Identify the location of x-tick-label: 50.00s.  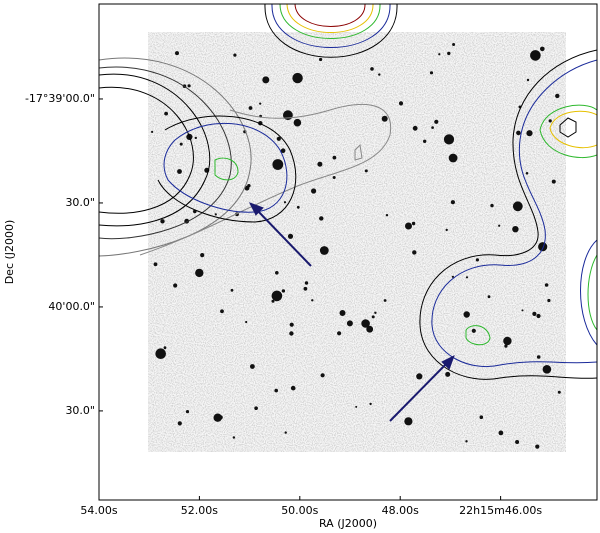
(299, 510).